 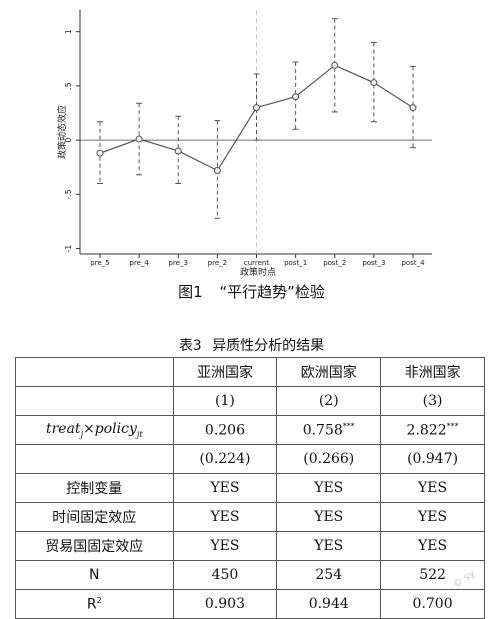 I want to click on x-tick-label: post_2, so click(x=334, y=263).